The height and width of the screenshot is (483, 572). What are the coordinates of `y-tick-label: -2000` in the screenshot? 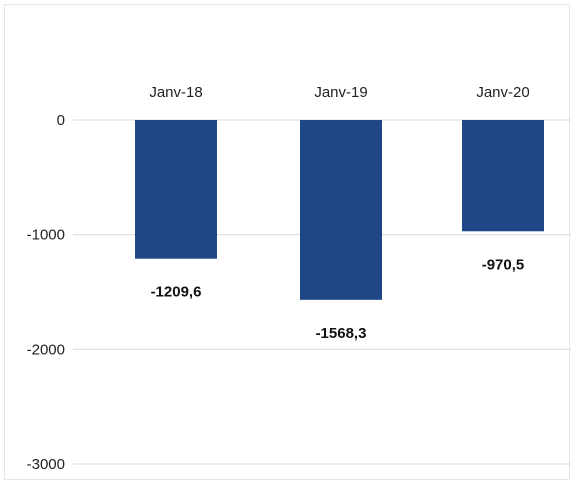 It's located at (46, 349).